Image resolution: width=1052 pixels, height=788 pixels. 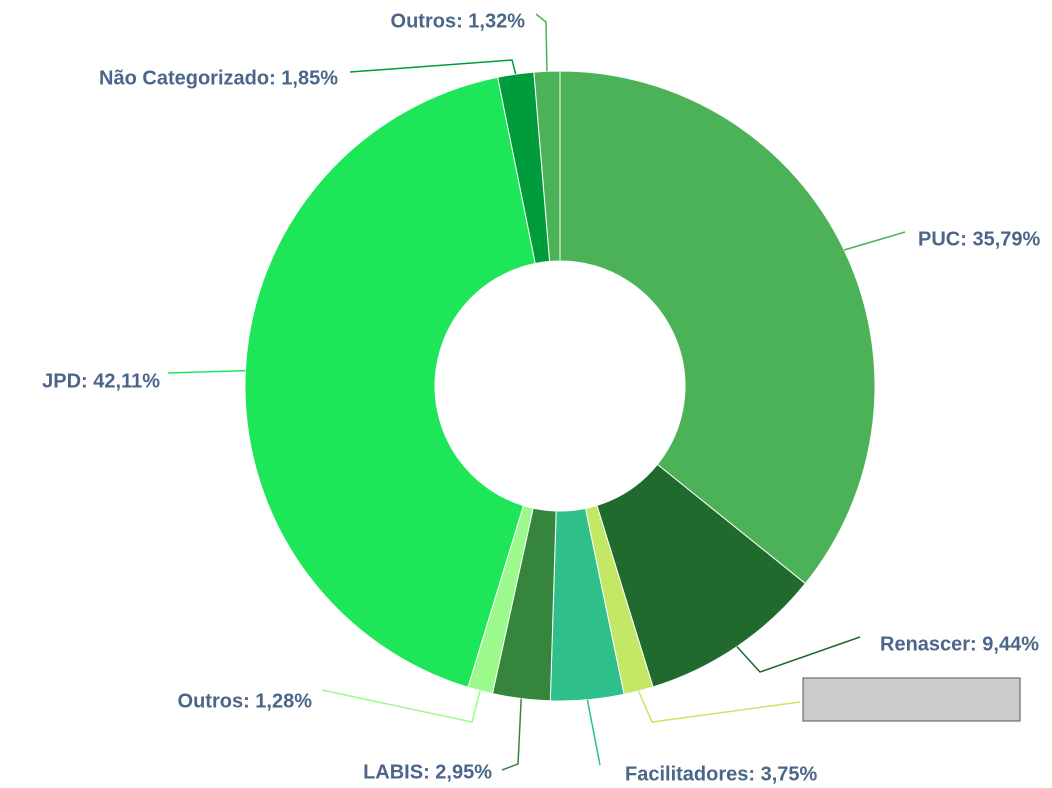 I want to click on slice-label: Facilitadores: 3,75%, so click(x=721, y=774).